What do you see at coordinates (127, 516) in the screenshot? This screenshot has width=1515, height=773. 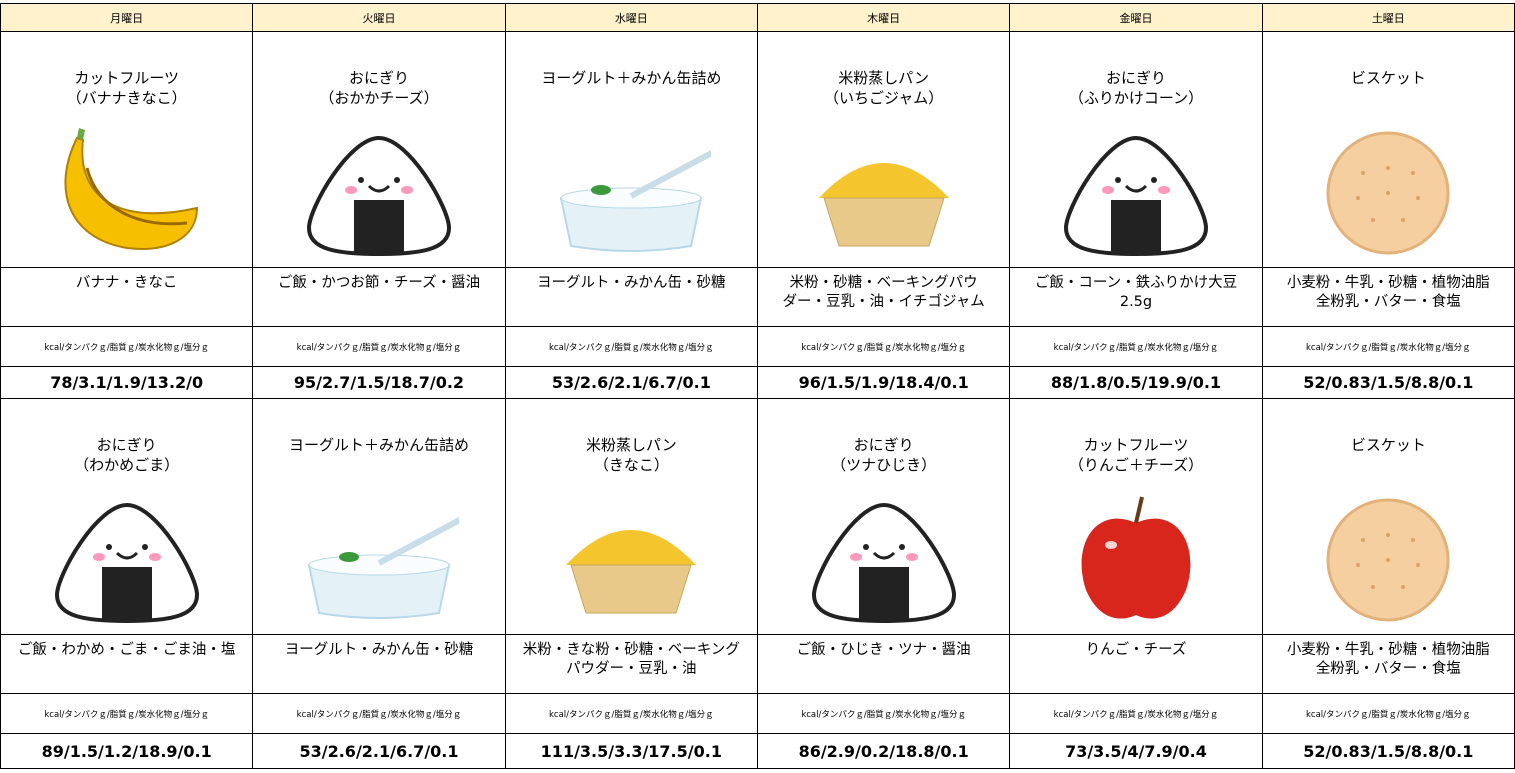 I see `menu-cell: おにぎり （わかめごま）` at bounding box center [127, 516].